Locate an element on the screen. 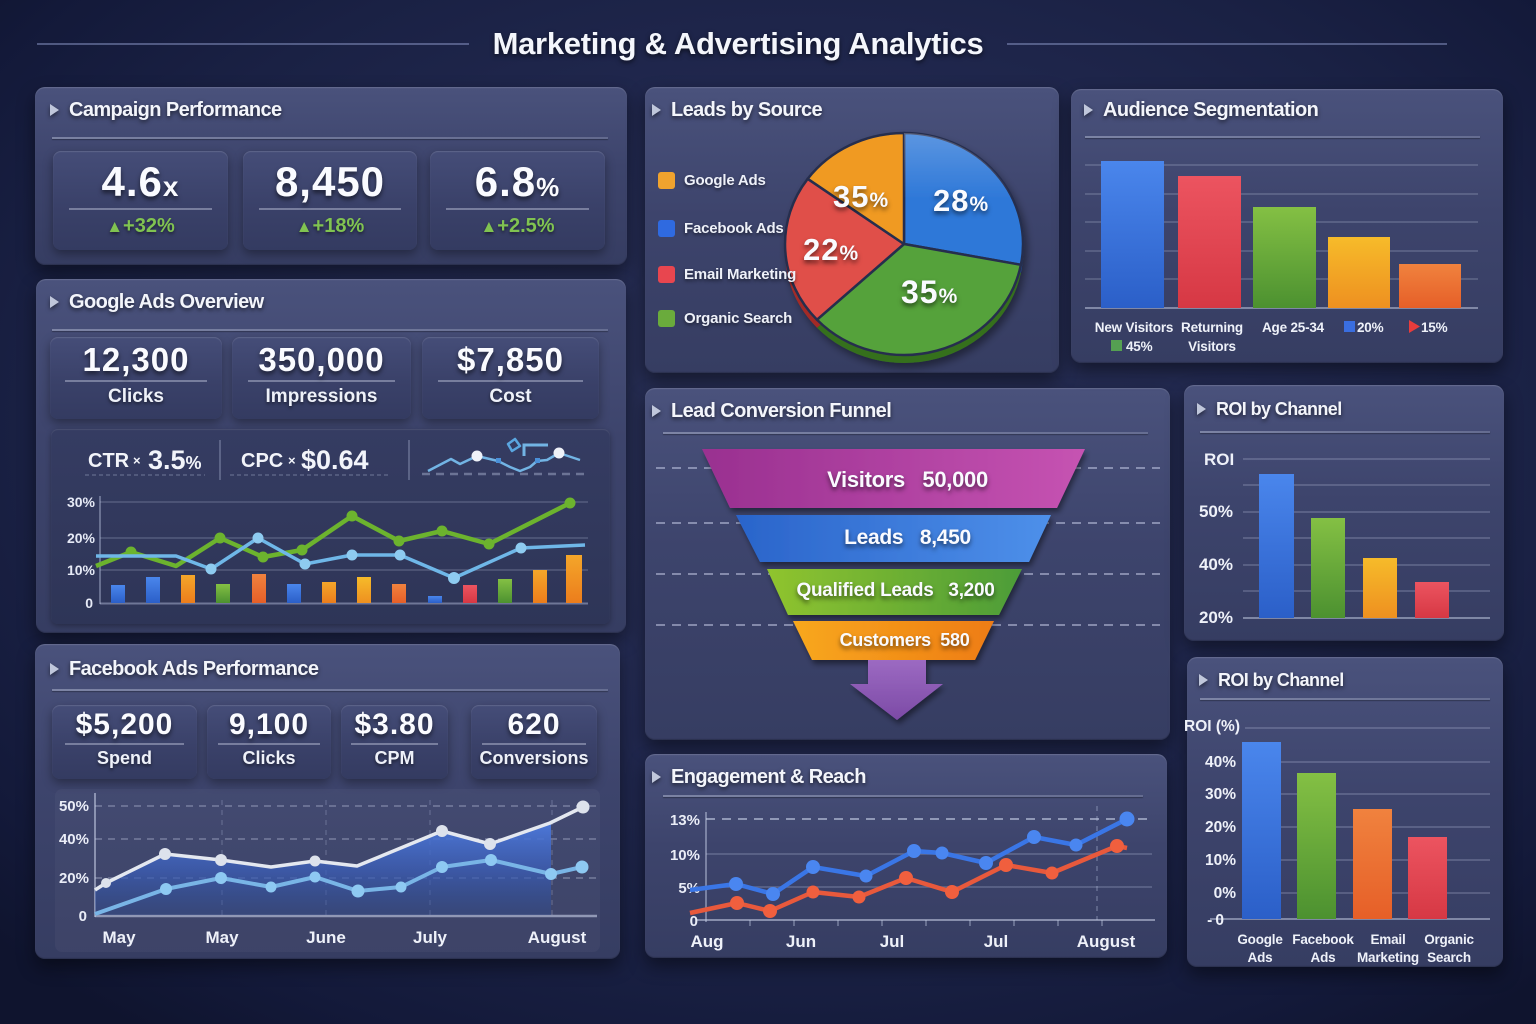  svg-text: Search is located at coordinates (1449, 957).